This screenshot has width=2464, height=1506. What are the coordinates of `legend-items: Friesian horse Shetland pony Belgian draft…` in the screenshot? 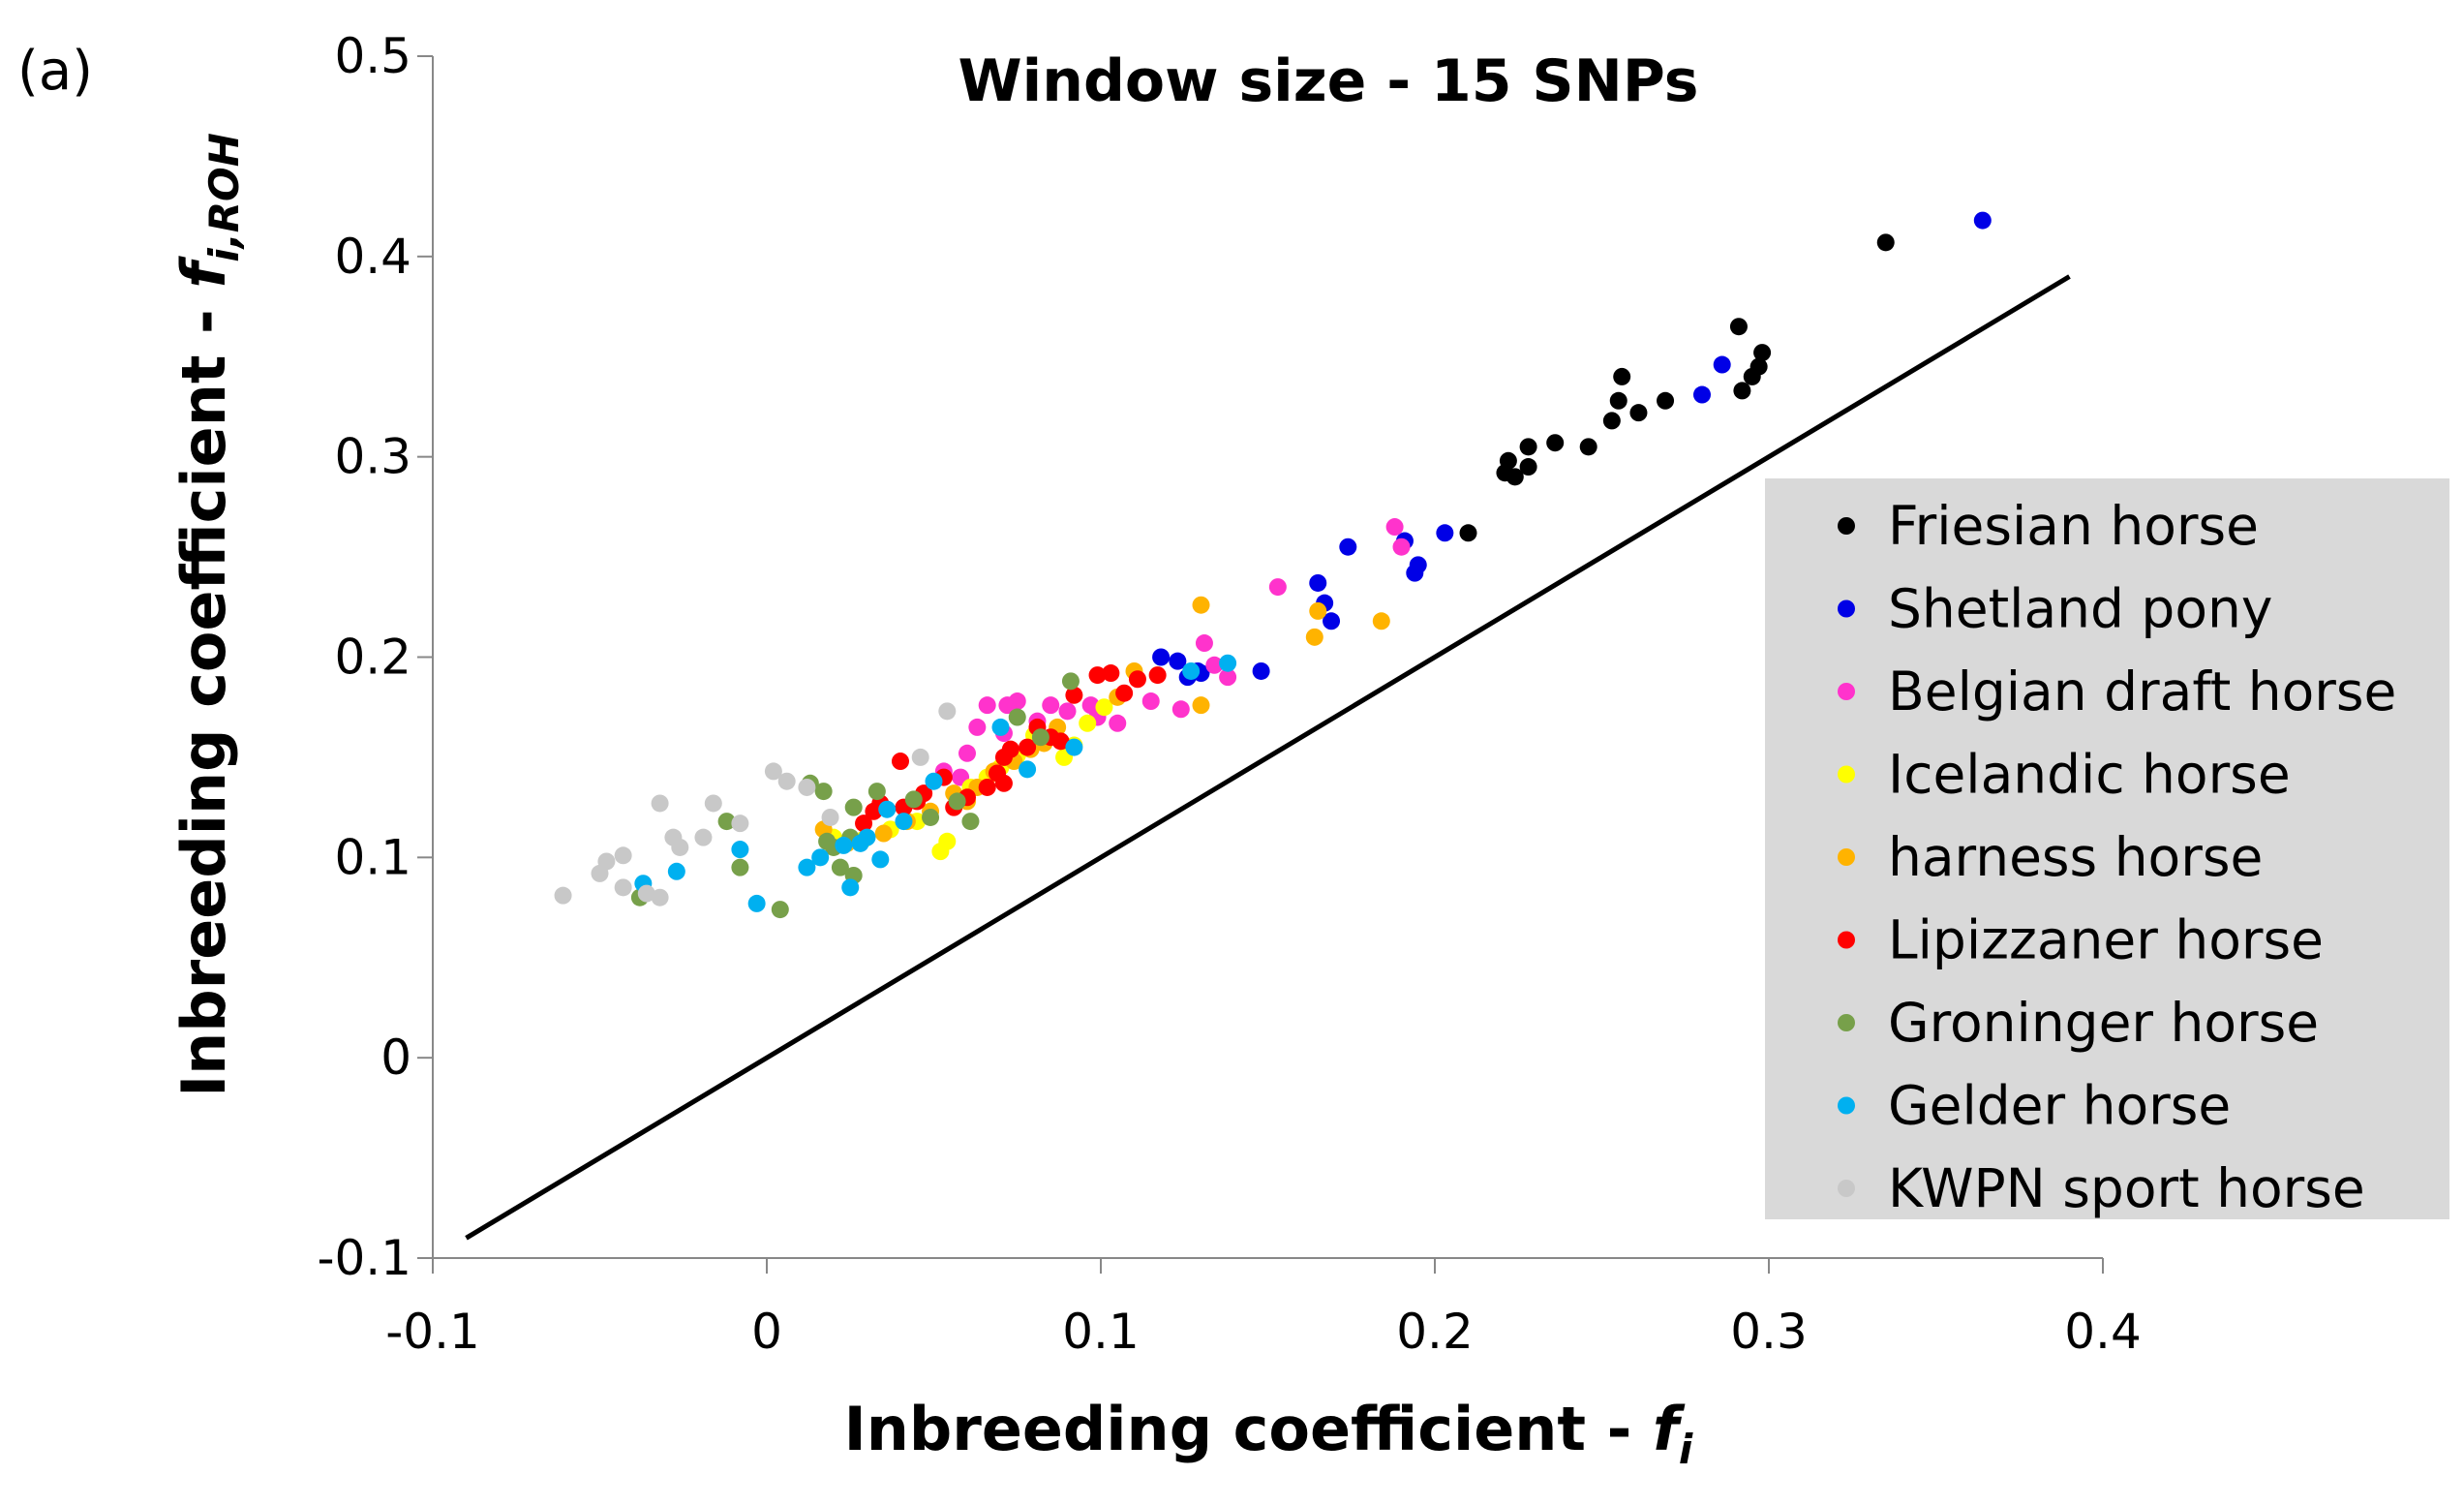 It's located at (2117, 857).